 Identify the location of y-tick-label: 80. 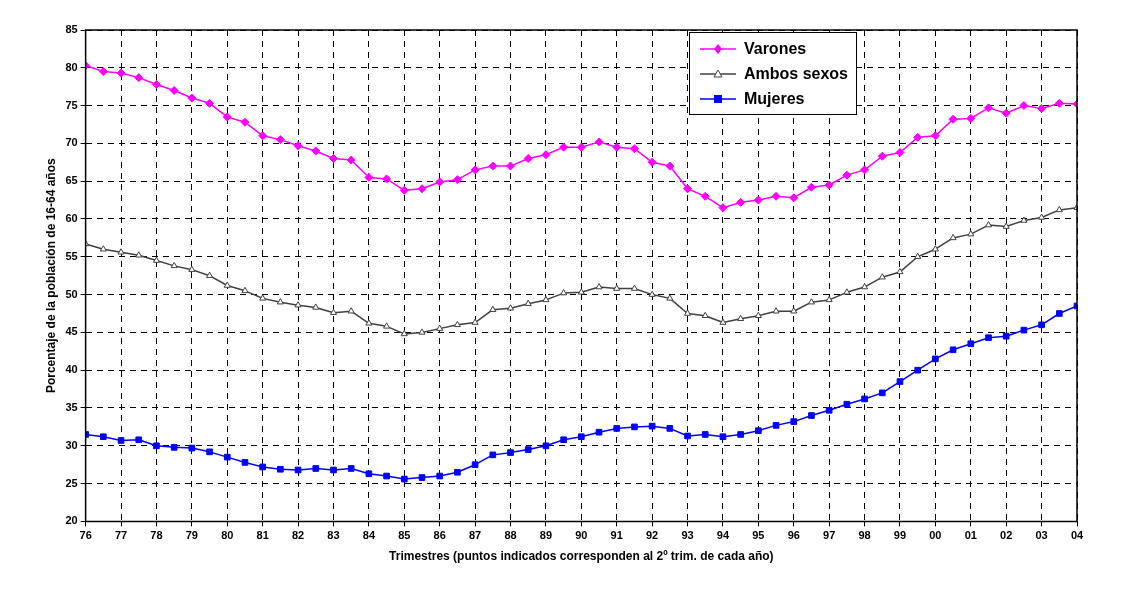
(71, 66).